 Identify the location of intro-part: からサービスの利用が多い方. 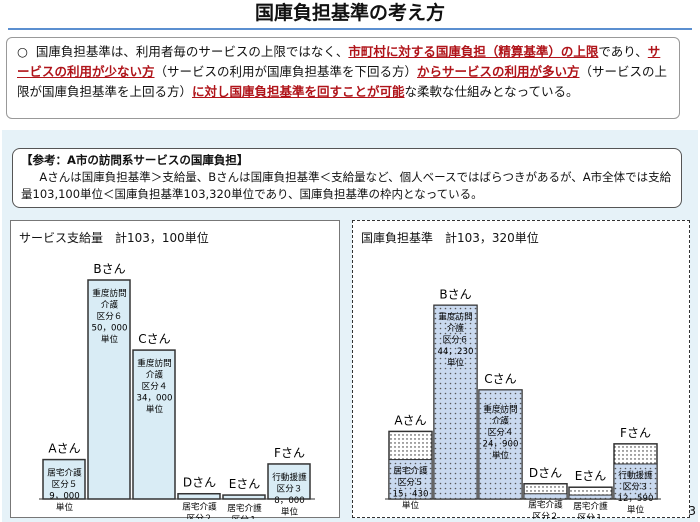
(498, 71).